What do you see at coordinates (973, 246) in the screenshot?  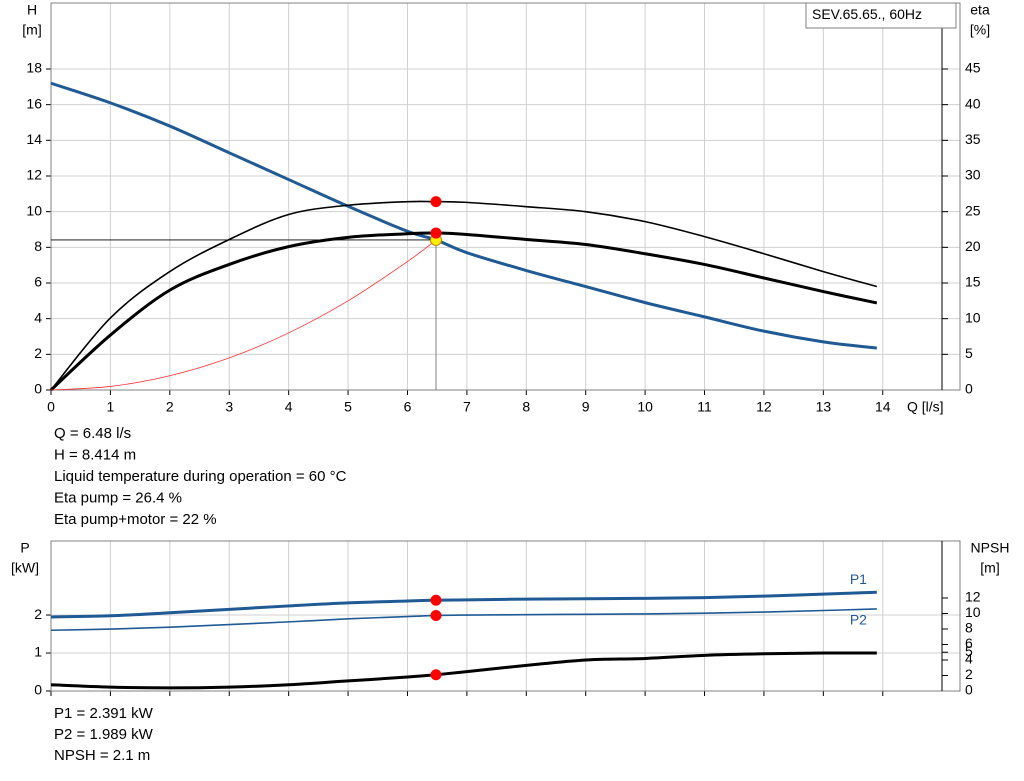 I see `y2-tick-label: 20` at bounding box center [973, 246].